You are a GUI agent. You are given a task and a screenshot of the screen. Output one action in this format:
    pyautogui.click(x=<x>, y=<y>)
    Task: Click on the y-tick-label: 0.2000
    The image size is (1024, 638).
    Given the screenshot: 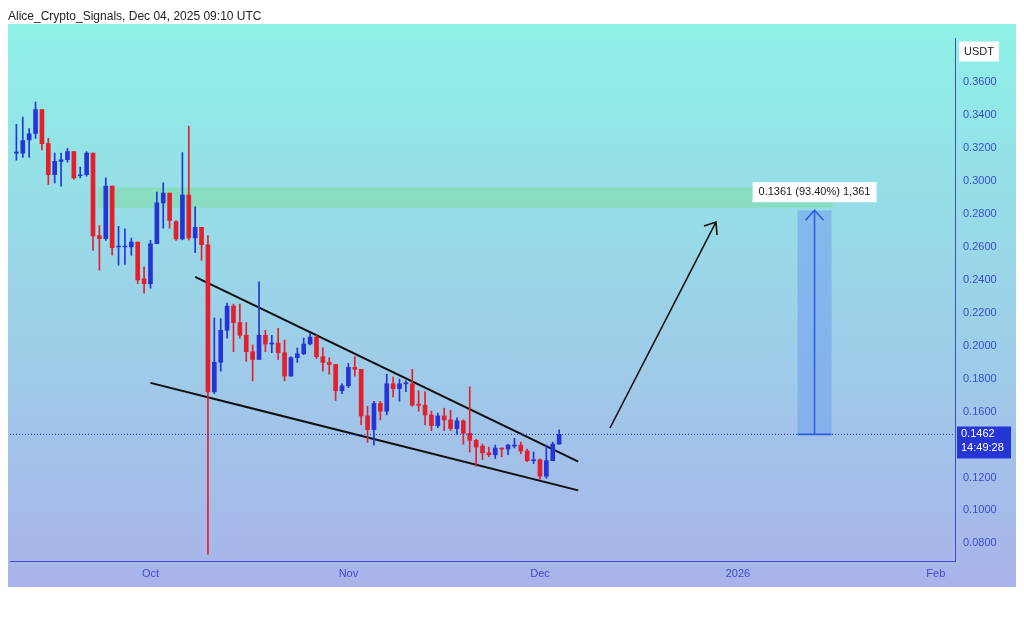 What is the action you would take?
    pyautogui.click(x=980, y=344)
    